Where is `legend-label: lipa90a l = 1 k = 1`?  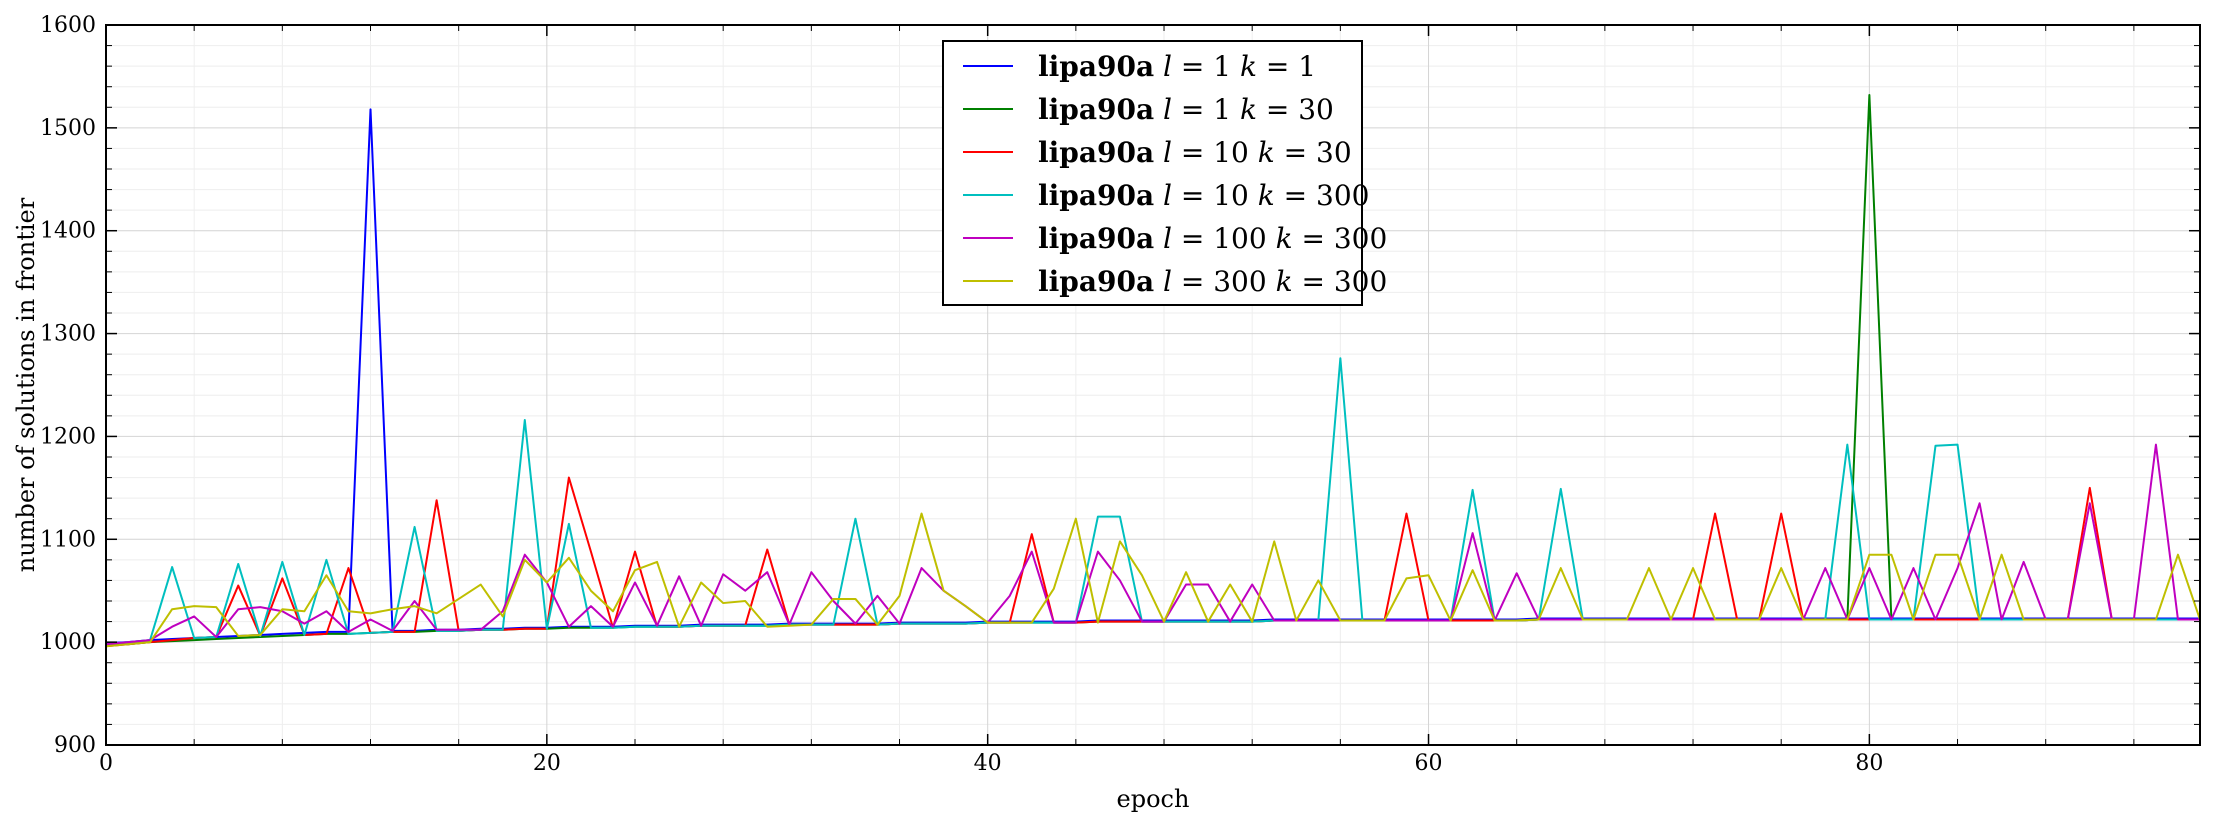 legend-label: lipa90a l = 1 k = 1 is located at coordinates (1177, 66).